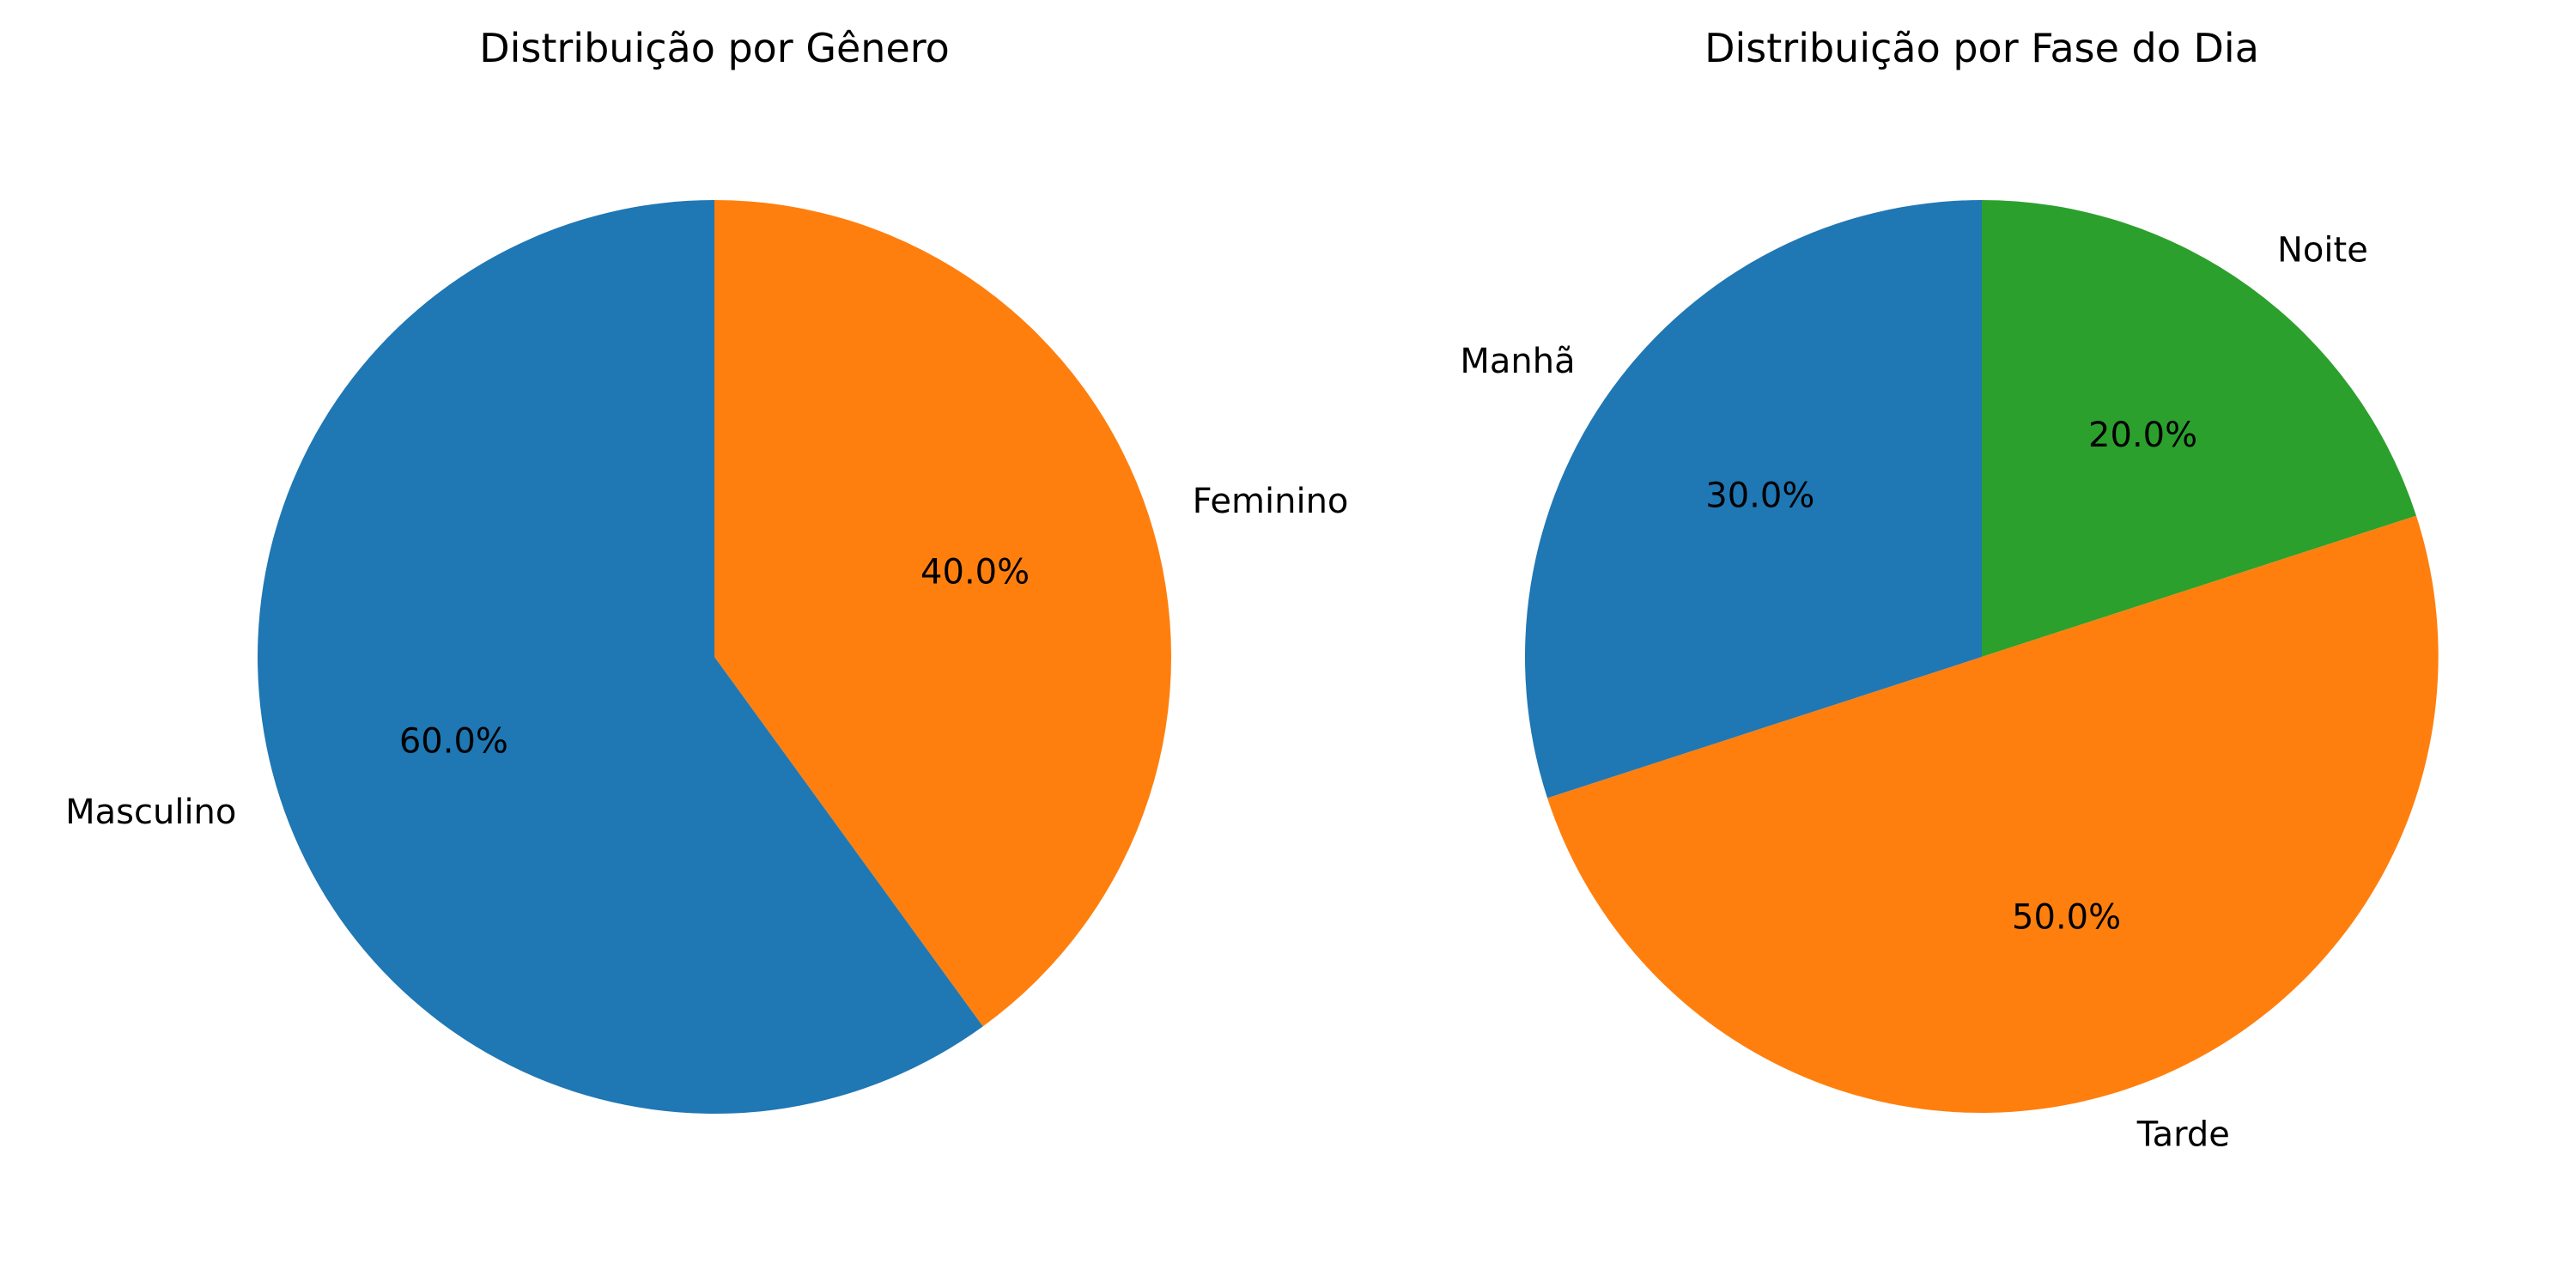  What do you see at coordinates (1517, 361) in the screenshot?
I see `slice-label: Manhã` at bounding box center [1517, 361].